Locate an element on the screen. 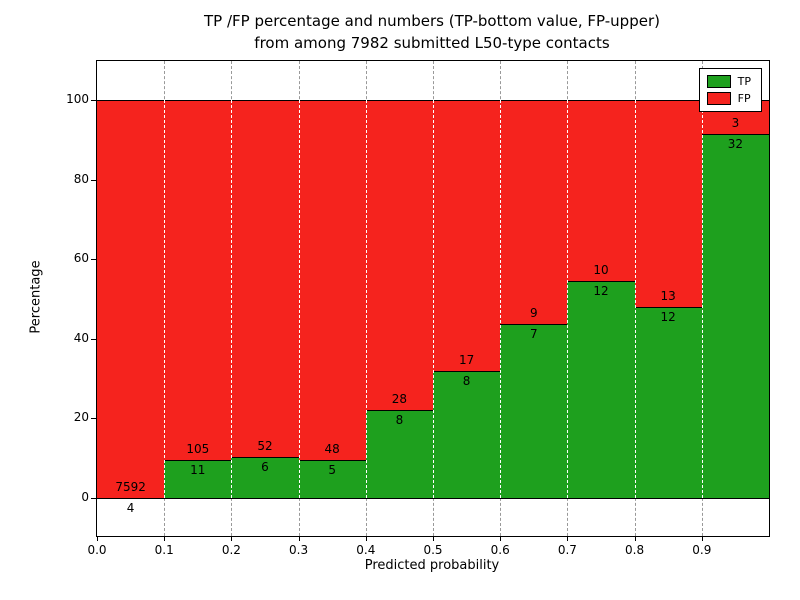 This screenshot has height=600, width=800. legend-item-fp: FP is located at coordinates (728, 98).